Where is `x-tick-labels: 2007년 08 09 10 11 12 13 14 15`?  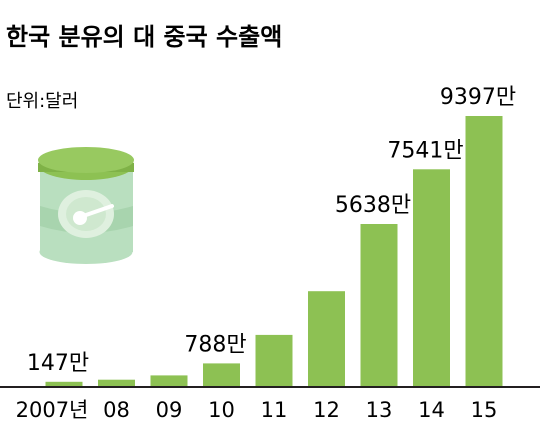
x-tick-labels: 2007년 08 09 10 11 12 13 14 15 is located at coordinates (257, 410).